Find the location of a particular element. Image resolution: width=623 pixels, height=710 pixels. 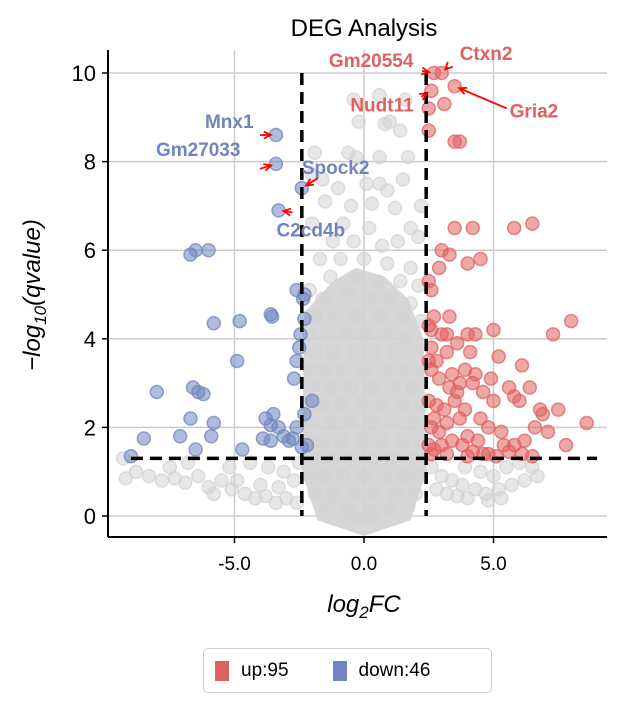

chart-title: DEG Analysis is located at coordinates (364, 28).